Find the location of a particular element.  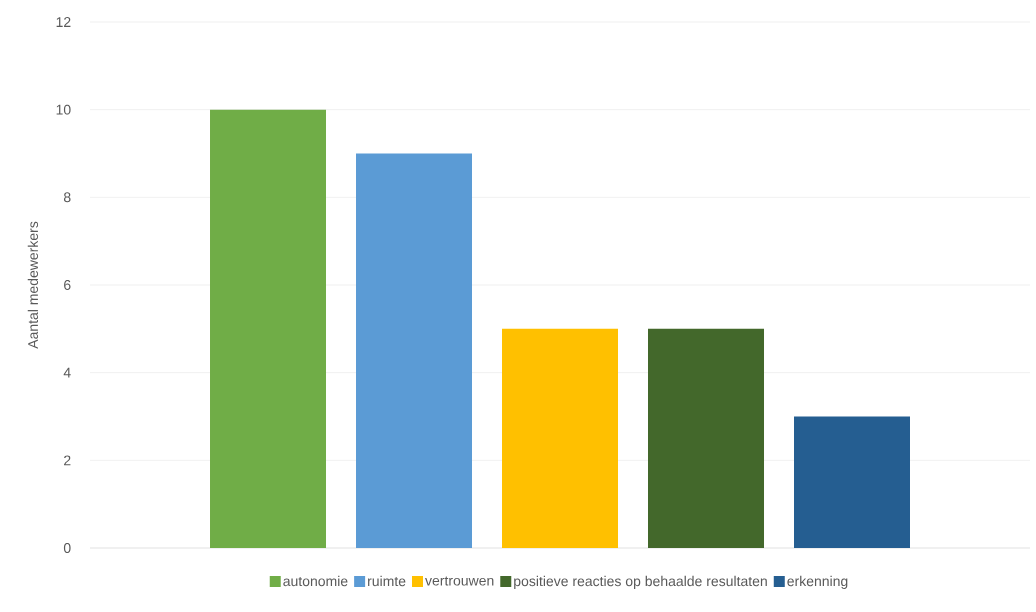

legend-label: erkenning is located at coordinates (817, 582).